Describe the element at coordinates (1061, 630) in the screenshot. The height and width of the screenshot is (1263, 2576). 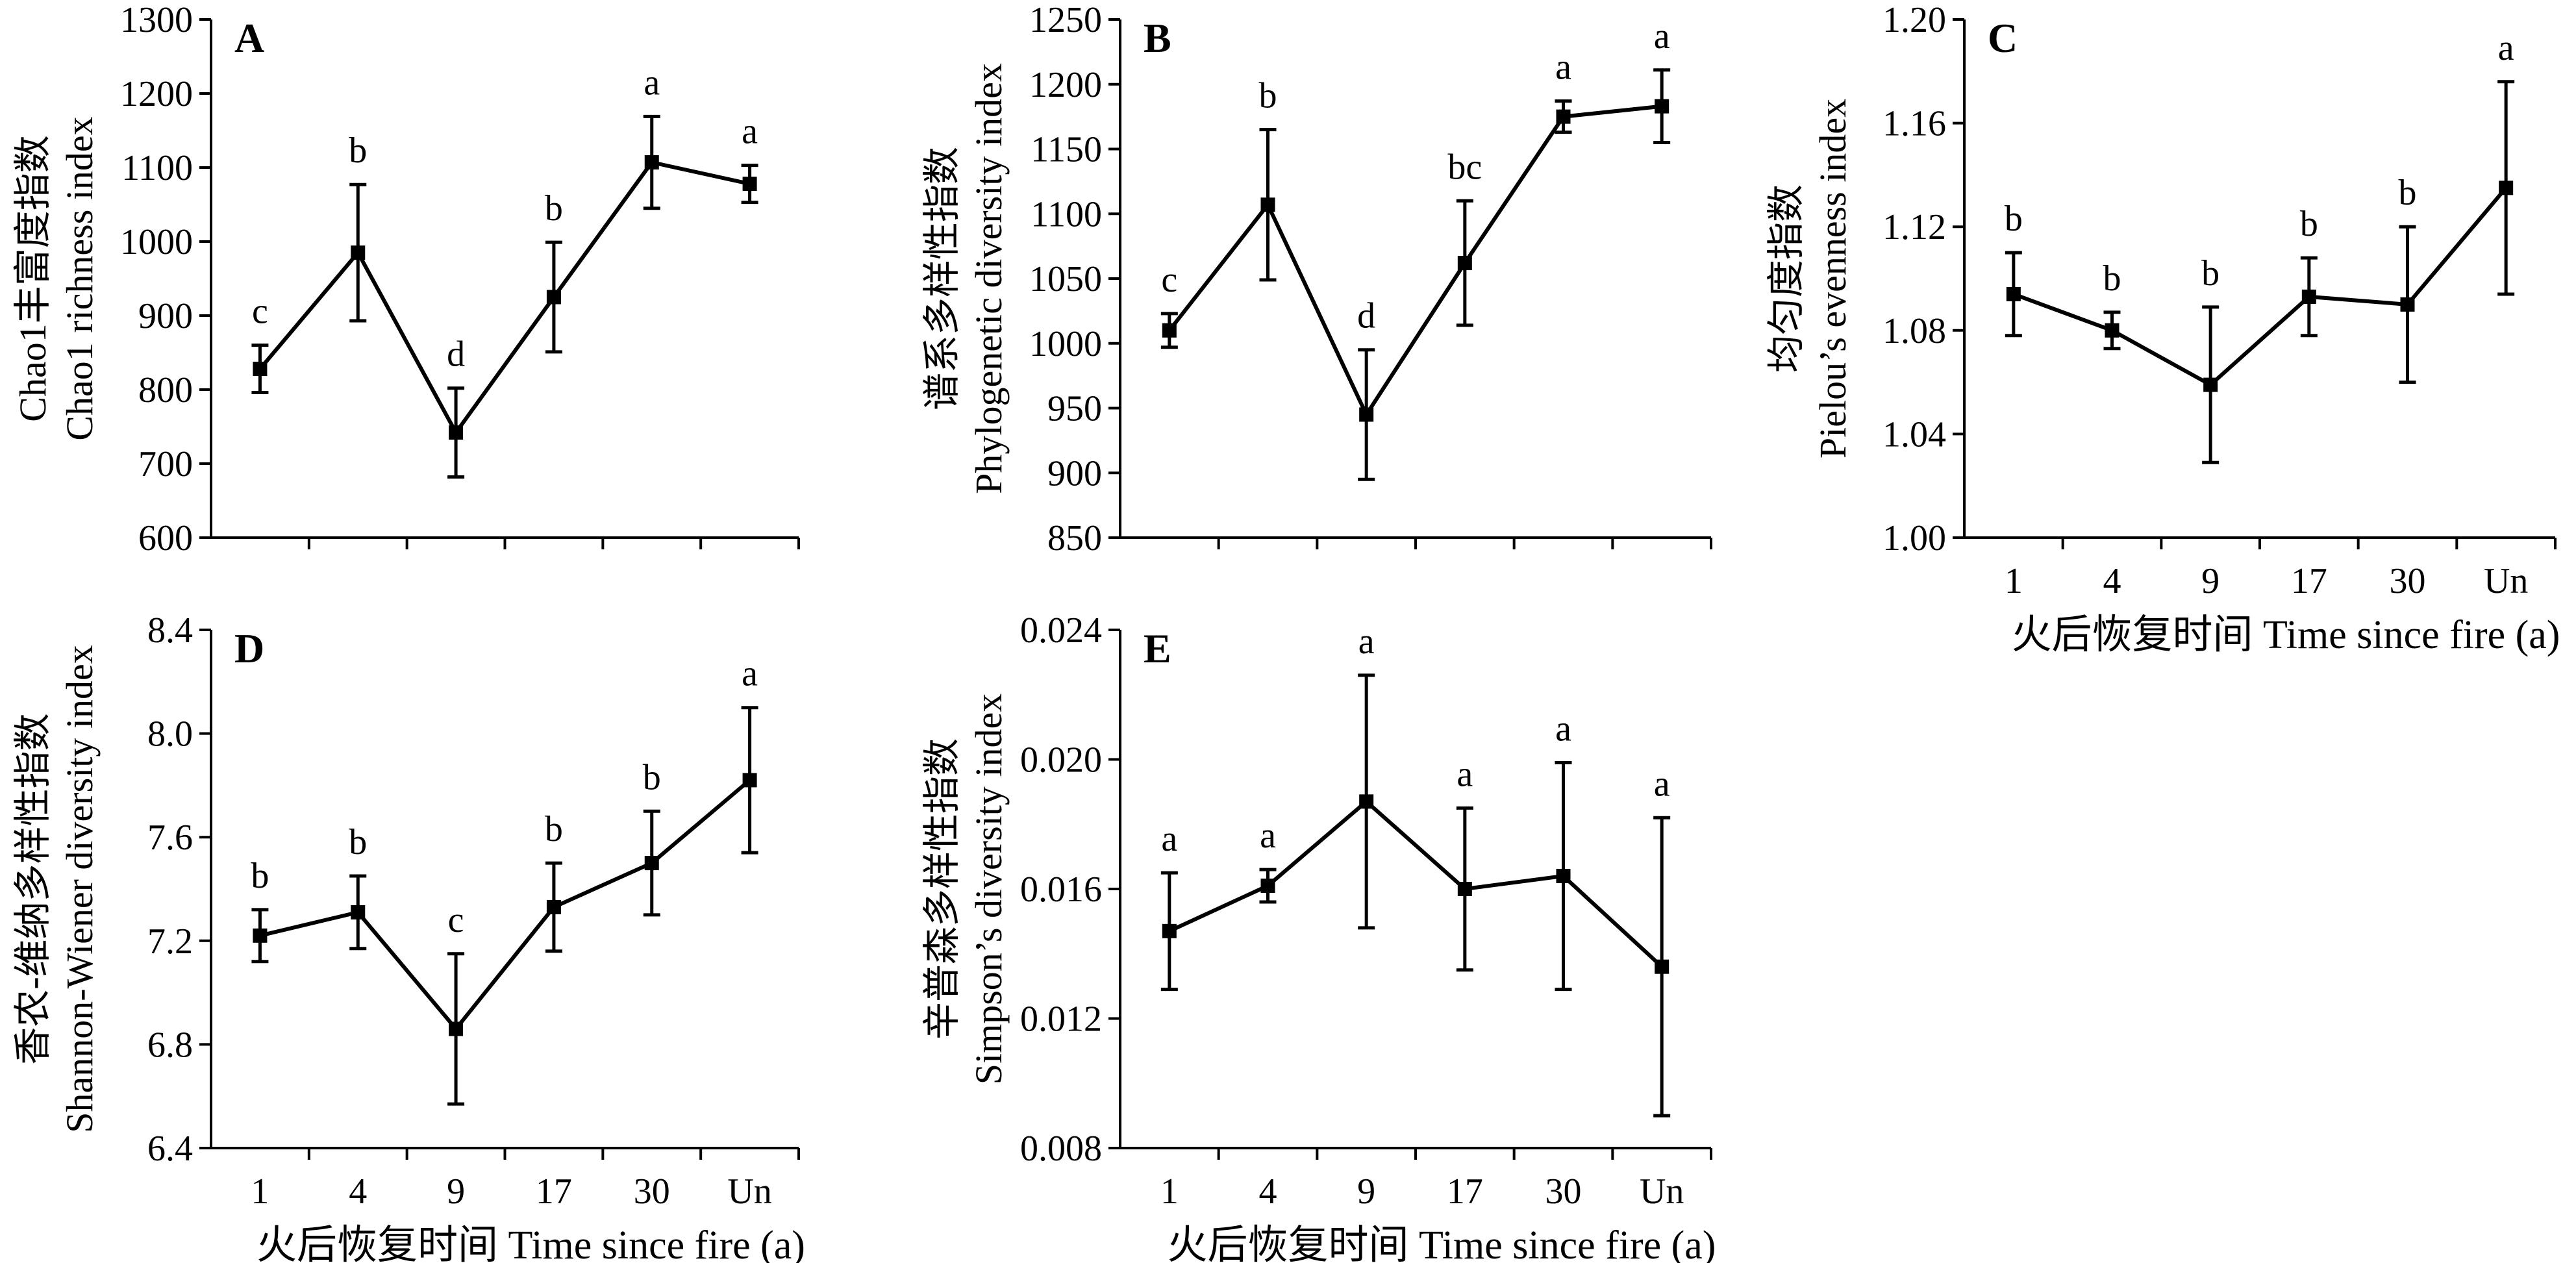
I see `y-tick-label: 0.024` at that location.